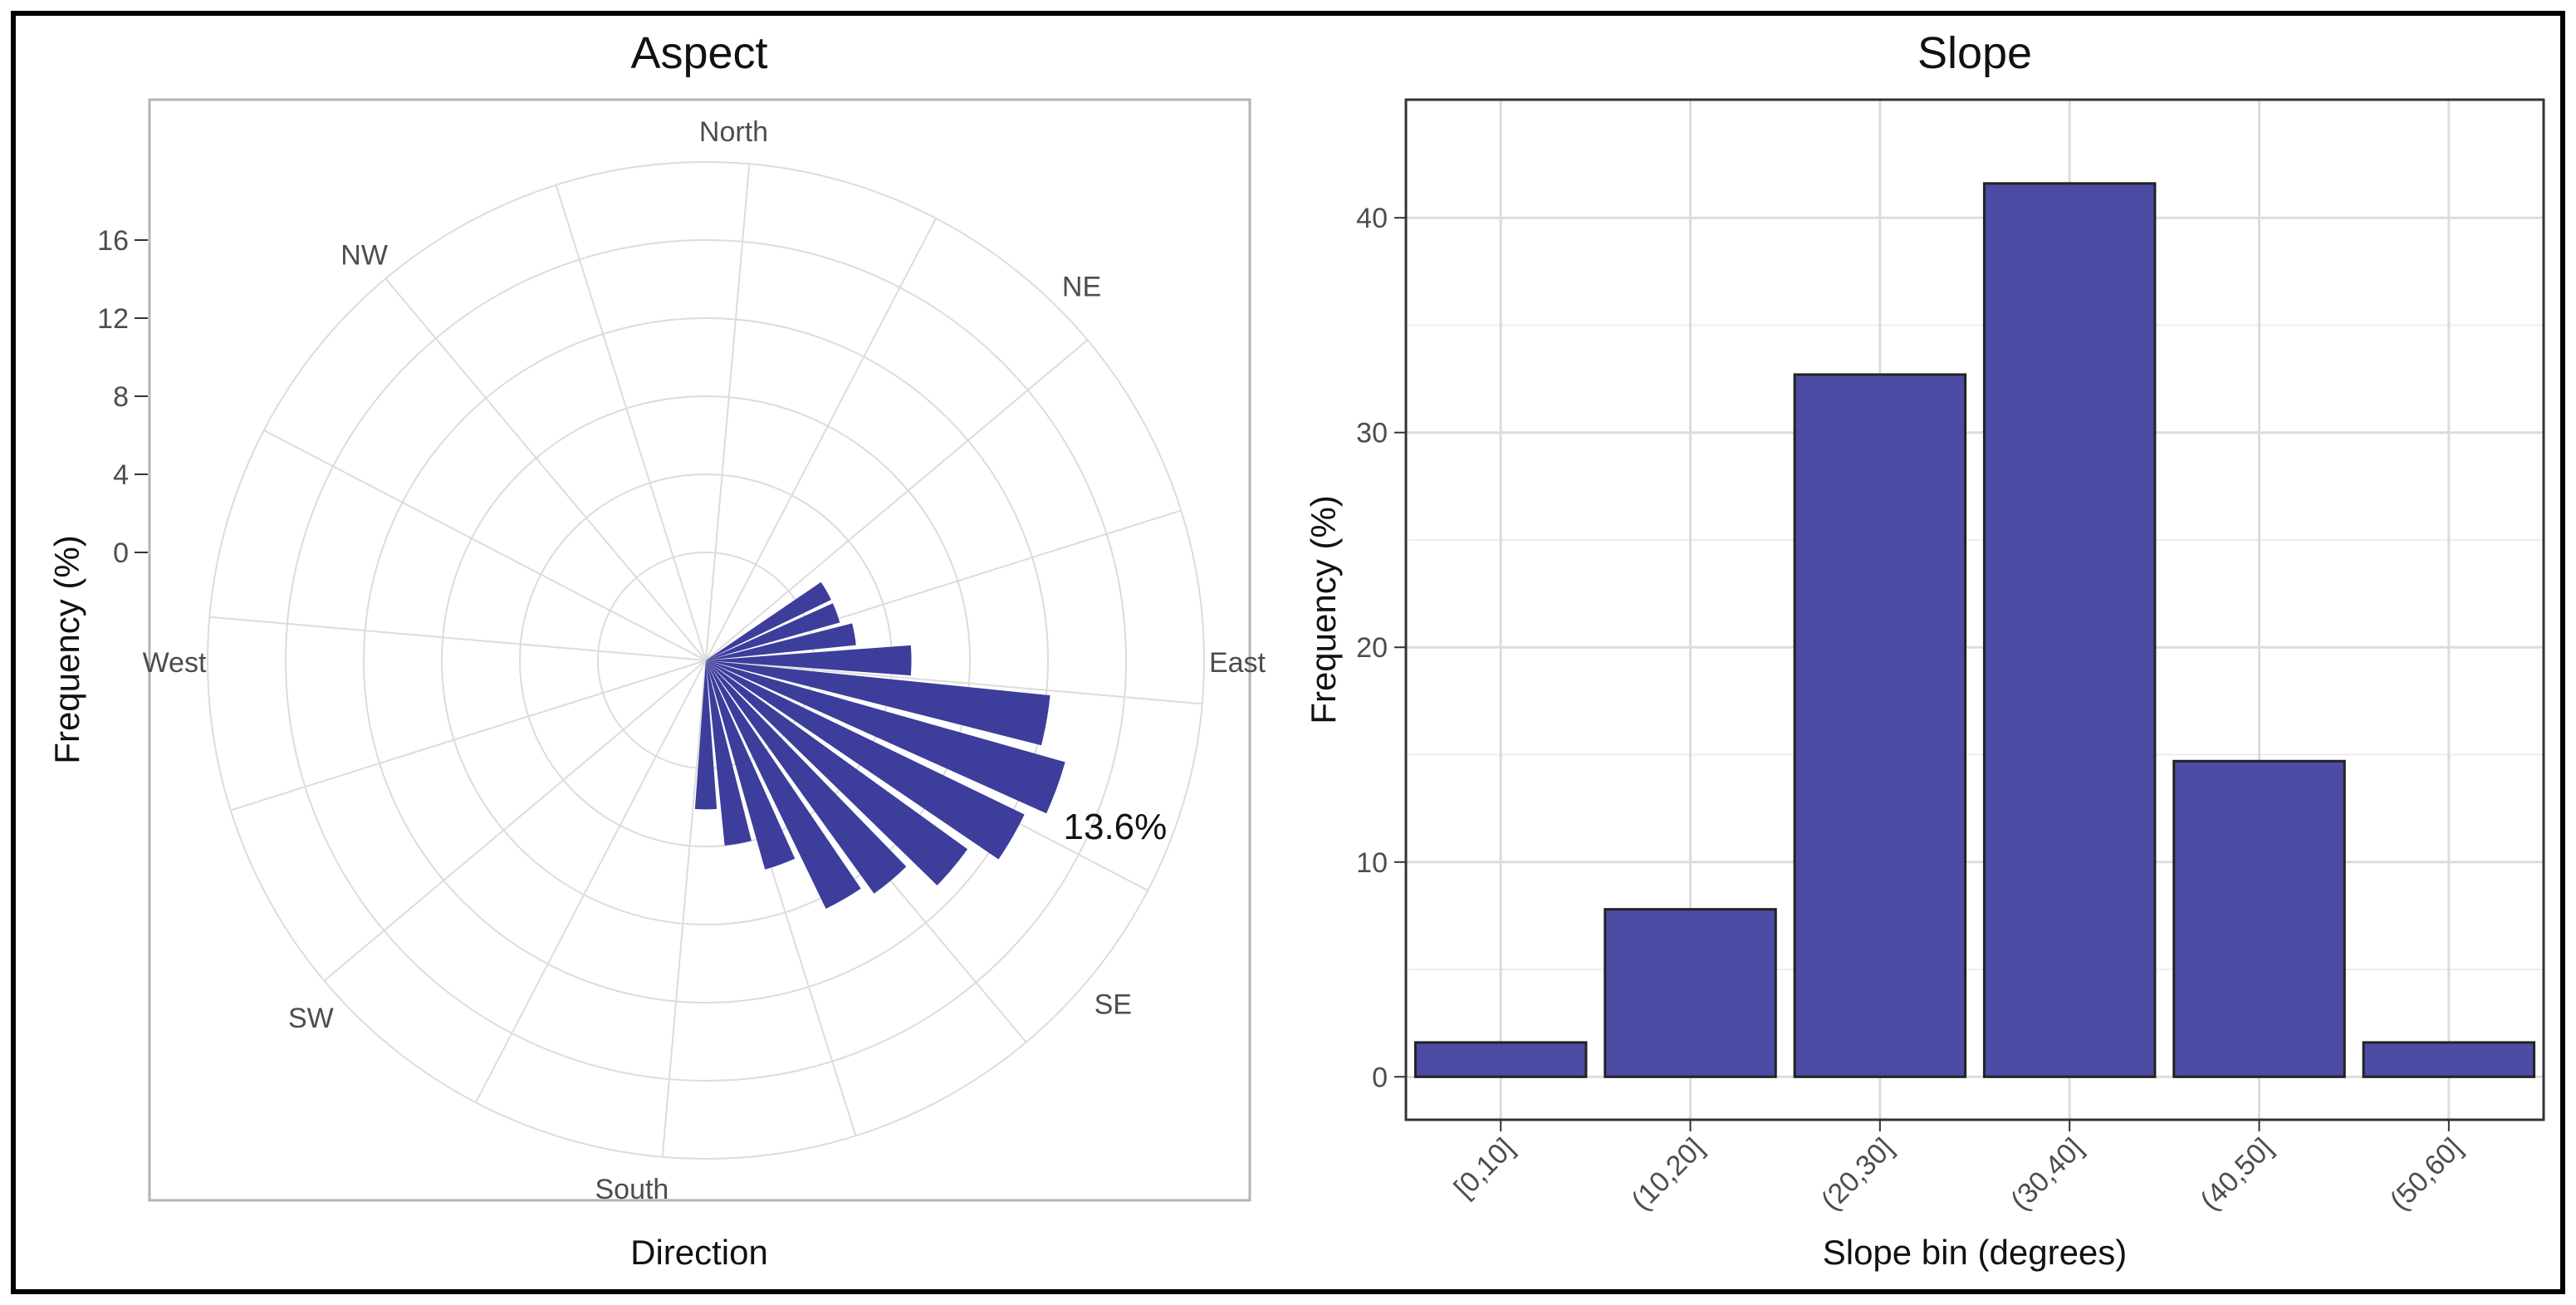 This screenshot has width=2576, height=1305. Describe the element at coordinates (311, 1018) in the screenshot. I see `aspect-direction-label: SW` at that location.